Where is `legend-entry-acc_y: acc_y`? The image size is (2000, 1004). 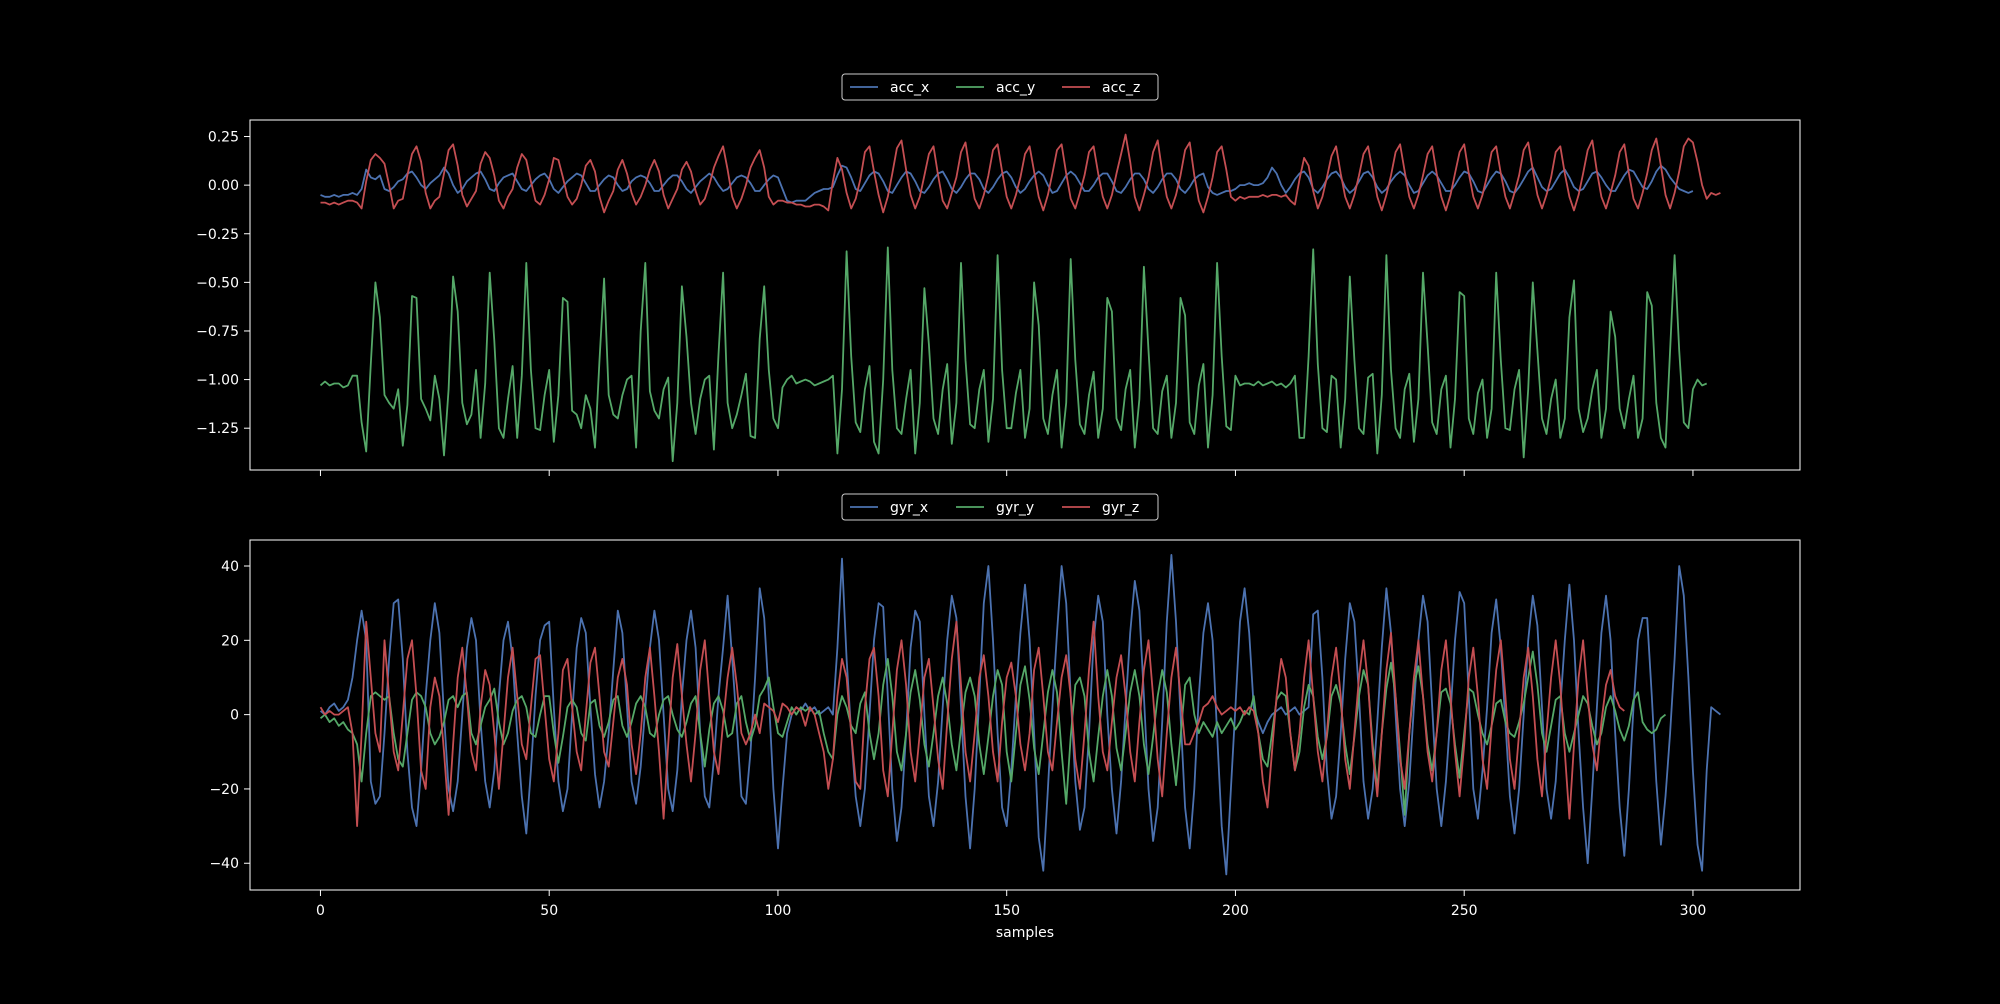 legend-entry-acc_y: acc_y is located at coordinates (995, 88).